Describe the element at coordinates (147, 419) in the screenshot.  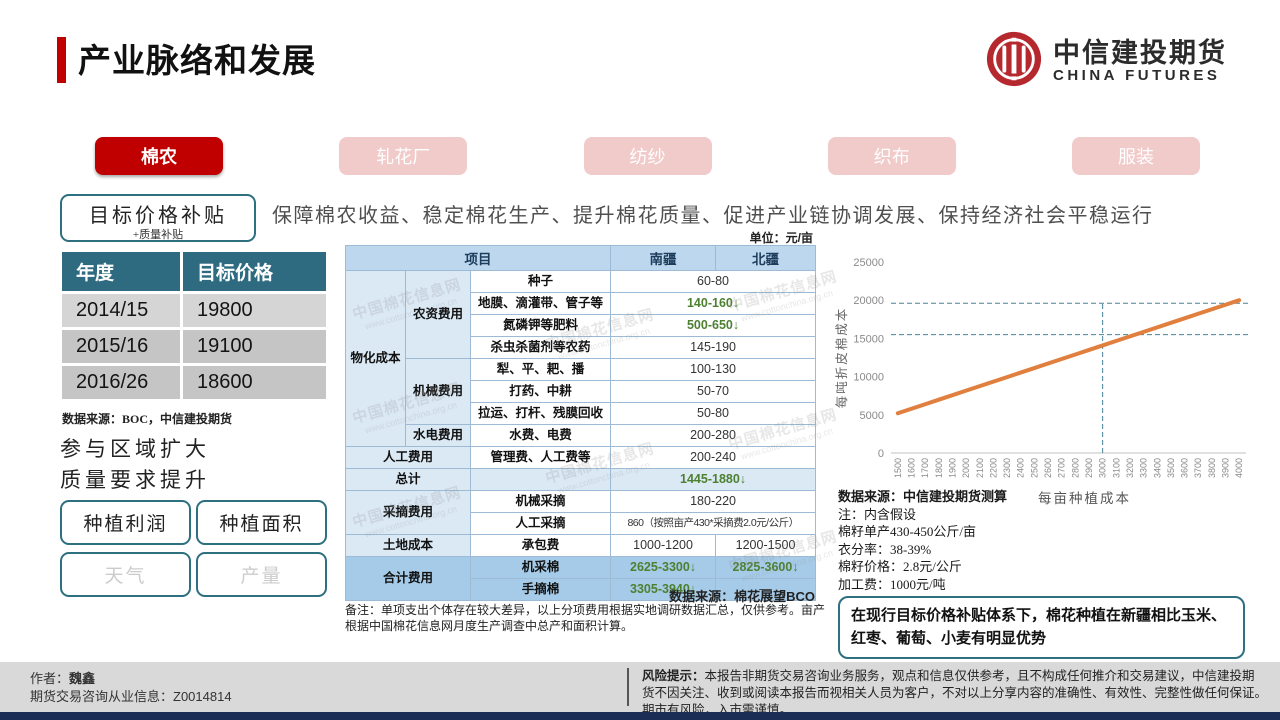
I see `target-price-source: 数据来源：BOC，中信建投期货` at that location.